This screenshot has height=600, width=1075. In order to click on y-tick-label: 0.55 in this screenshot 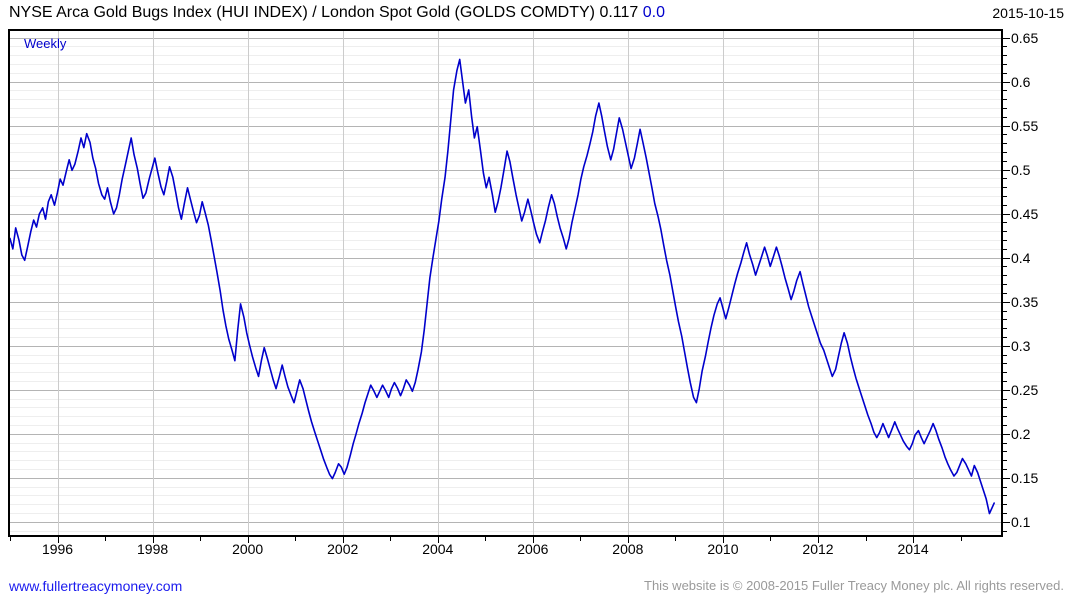, I will do `click(1025, 125)`.